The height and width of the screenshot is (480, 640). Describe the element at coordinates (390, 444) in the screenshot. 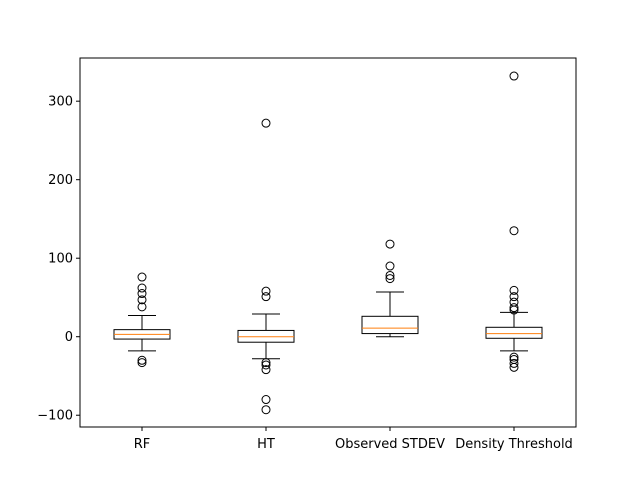

I see `x-tick-label: Observed STDEV` at that location.